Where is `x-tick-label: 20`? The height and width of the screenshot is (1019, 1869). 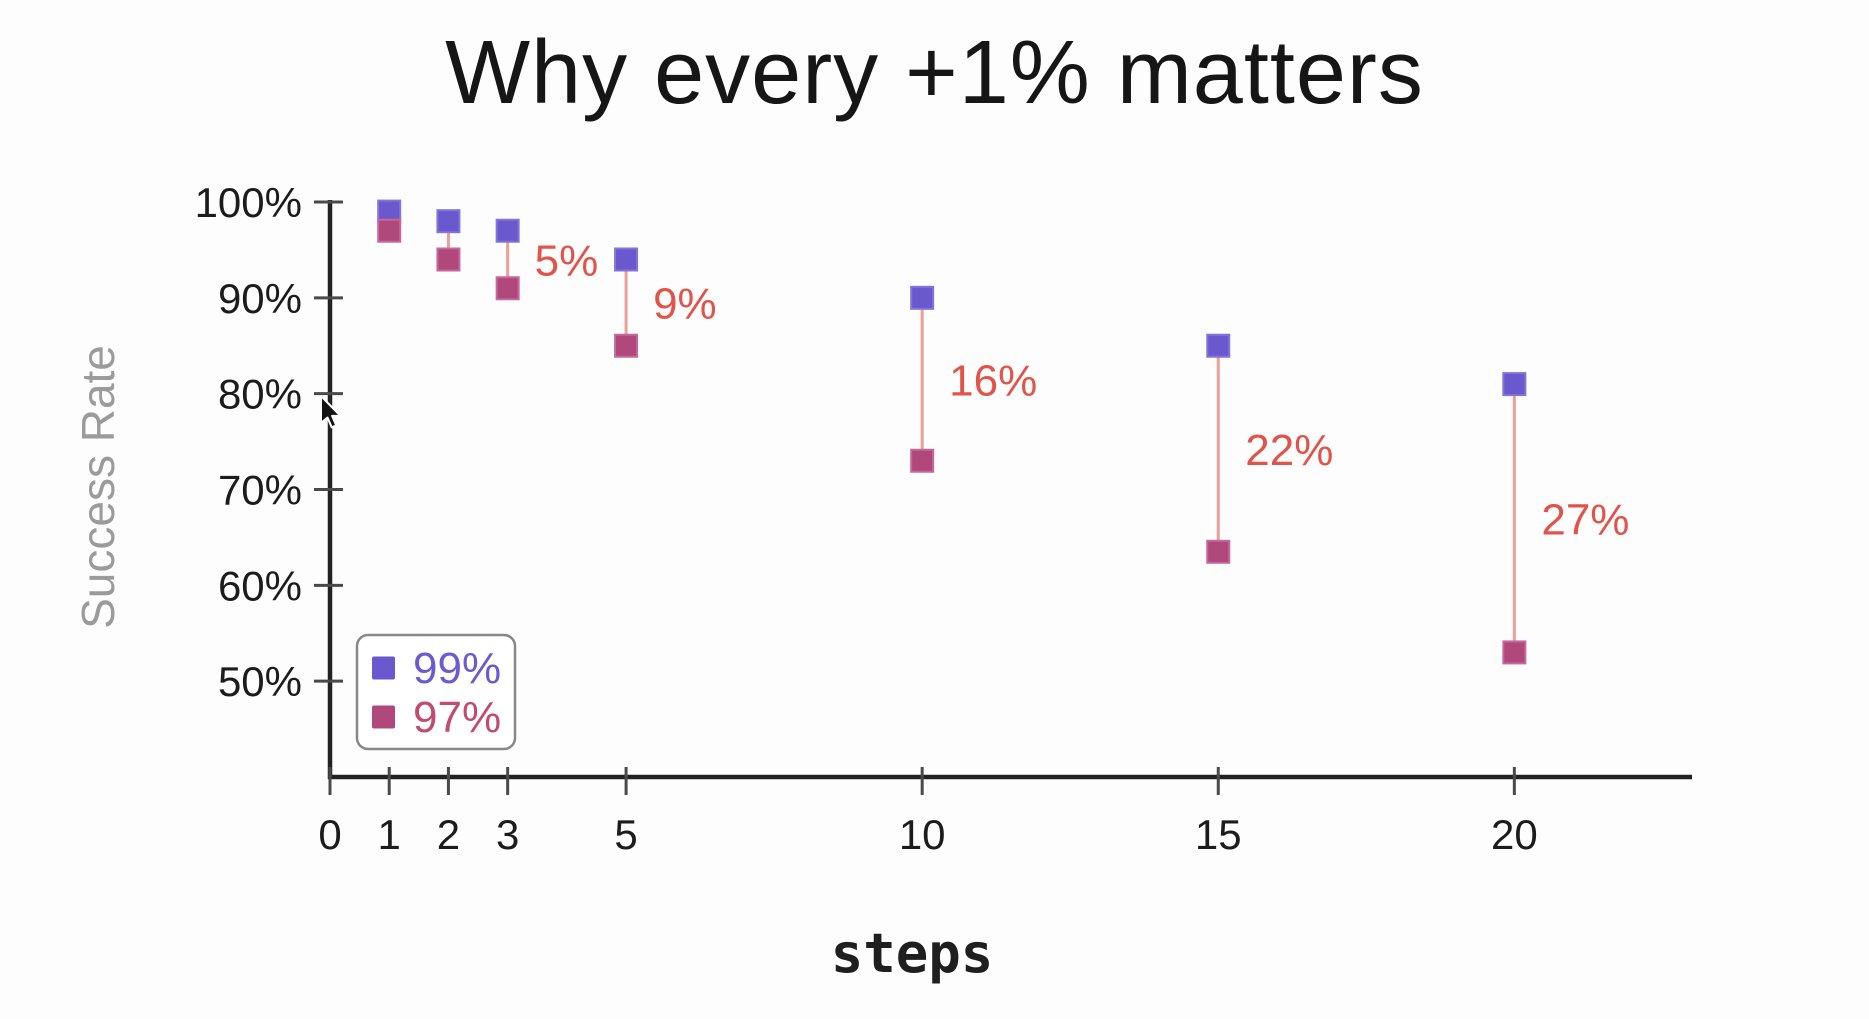
x-tick-label: 20 is located at coordinates (1514, 834).